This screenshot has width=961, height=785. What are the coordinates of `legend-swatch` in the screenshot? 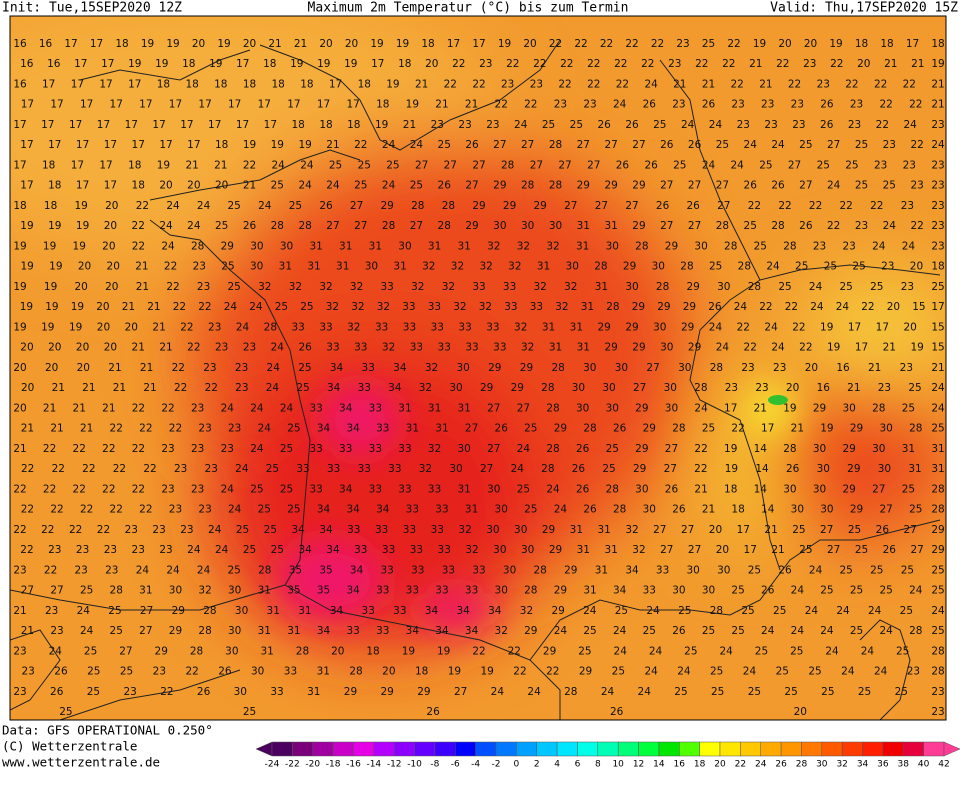 It's located at (934, 749).